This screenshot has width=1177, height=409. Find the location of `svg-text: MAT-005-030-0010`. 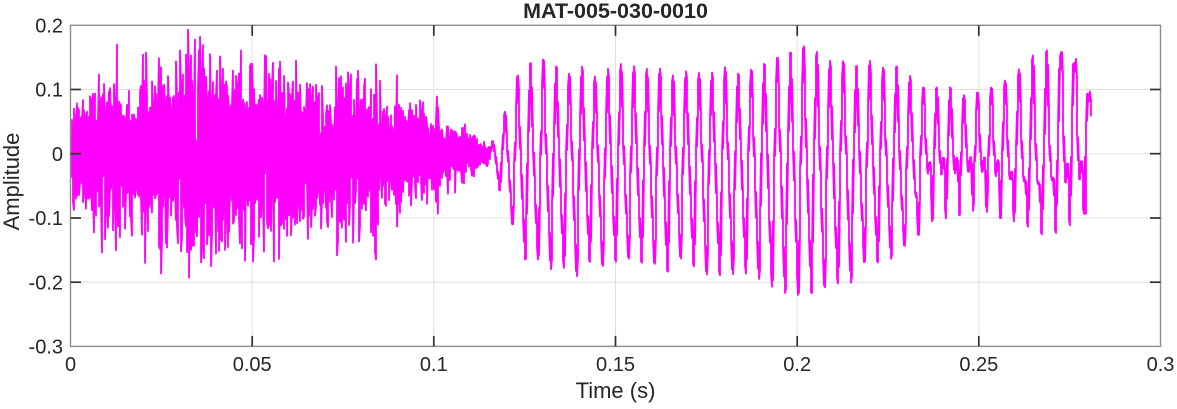

svg-text: MAT-005-030-0010 is located at coordinates (615, 11).